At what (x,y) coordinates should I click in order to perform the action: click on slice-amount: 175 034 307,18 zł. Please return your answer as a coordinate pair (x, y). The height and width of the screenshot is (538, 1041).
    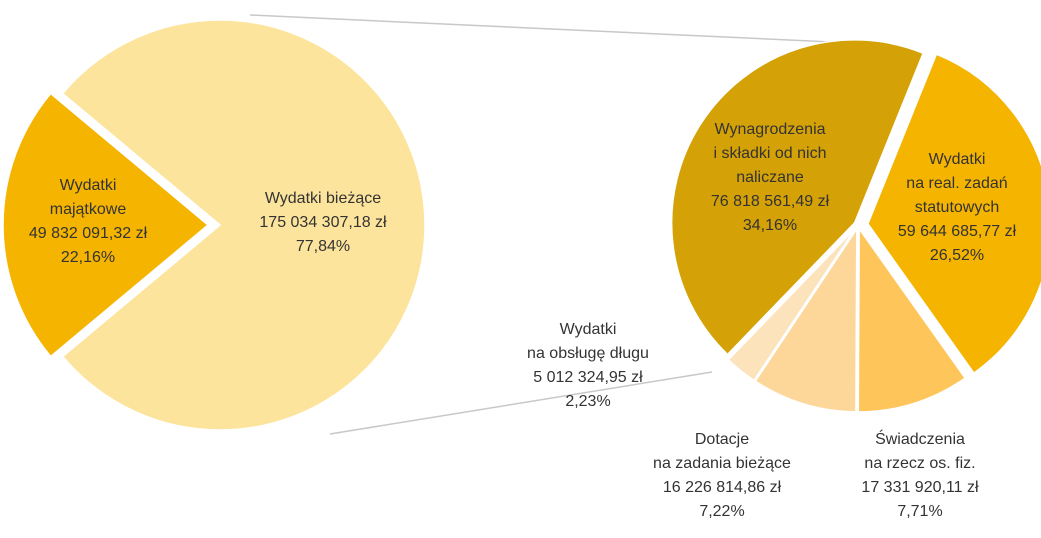
    Looking at the image, I should click on (323, 222).